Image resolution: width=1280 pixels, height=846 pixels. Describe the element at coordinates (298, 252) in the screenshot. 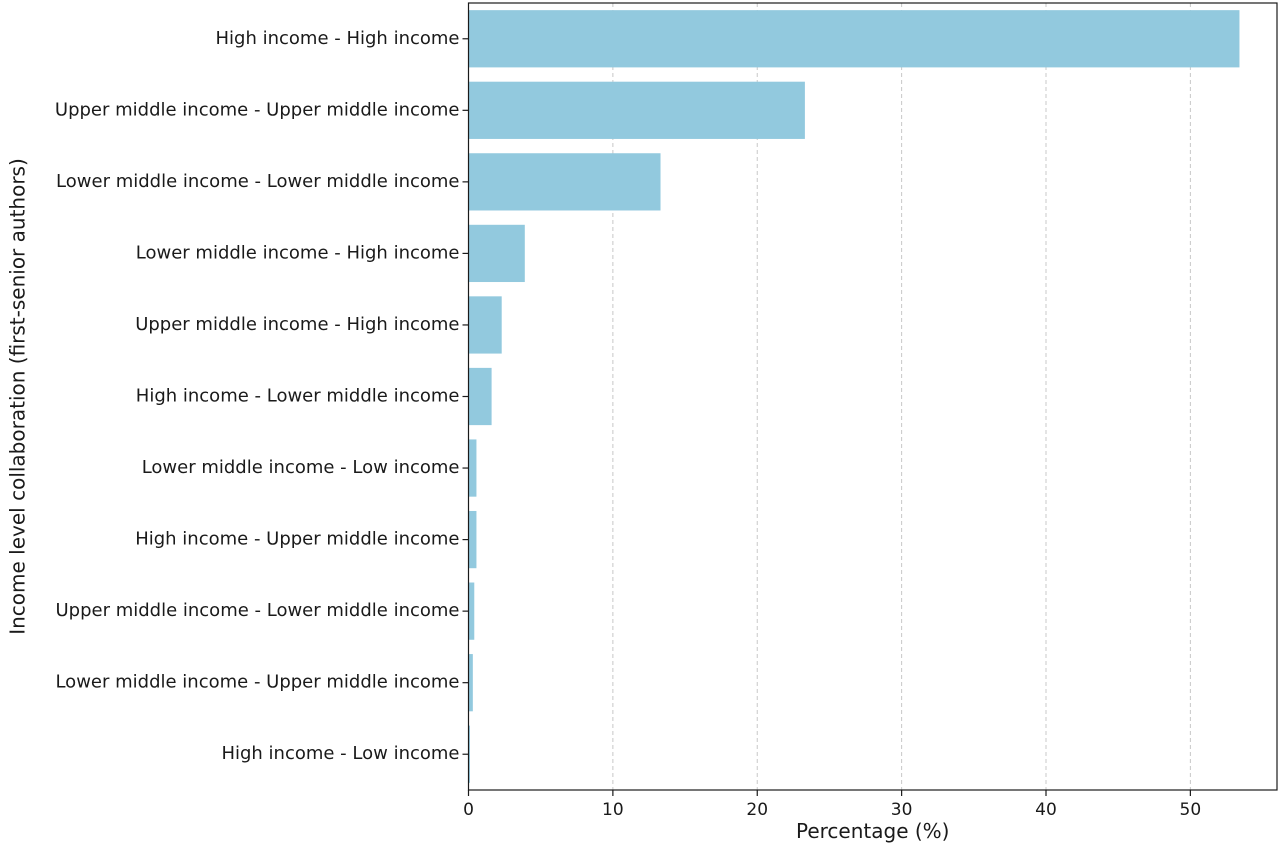

I see `category-label: Lower middle income - High income` at that location.